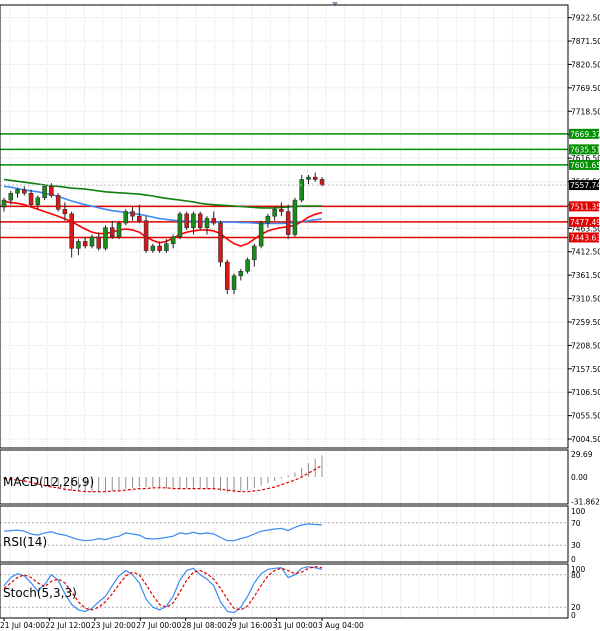  I want to click on price-tag-label: 7511.35, so click(585, 206).